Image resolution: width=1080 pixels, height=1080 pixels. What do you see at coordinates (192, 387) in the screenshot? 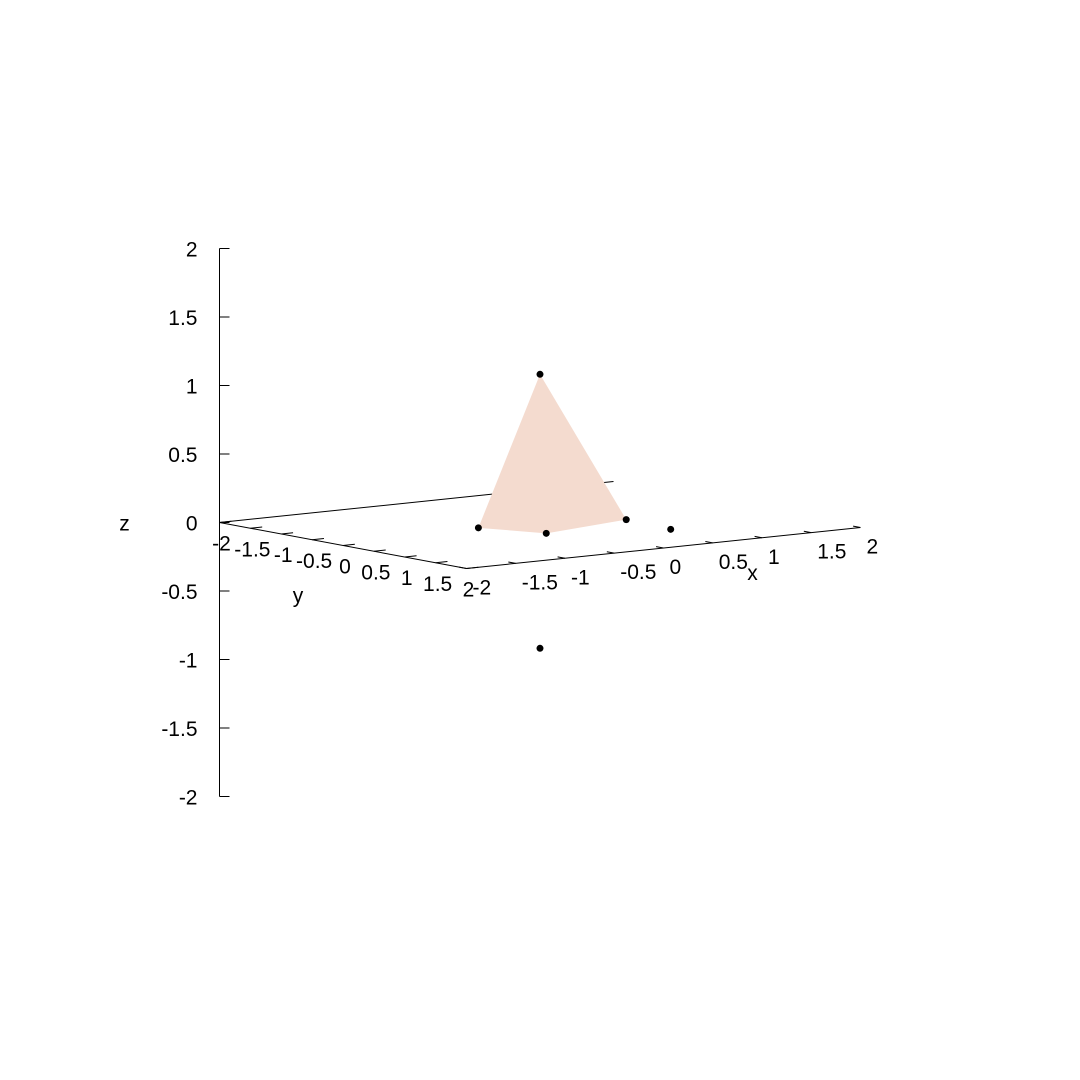
I see `z-tick-label: 1` at bounding box center [192, 387].